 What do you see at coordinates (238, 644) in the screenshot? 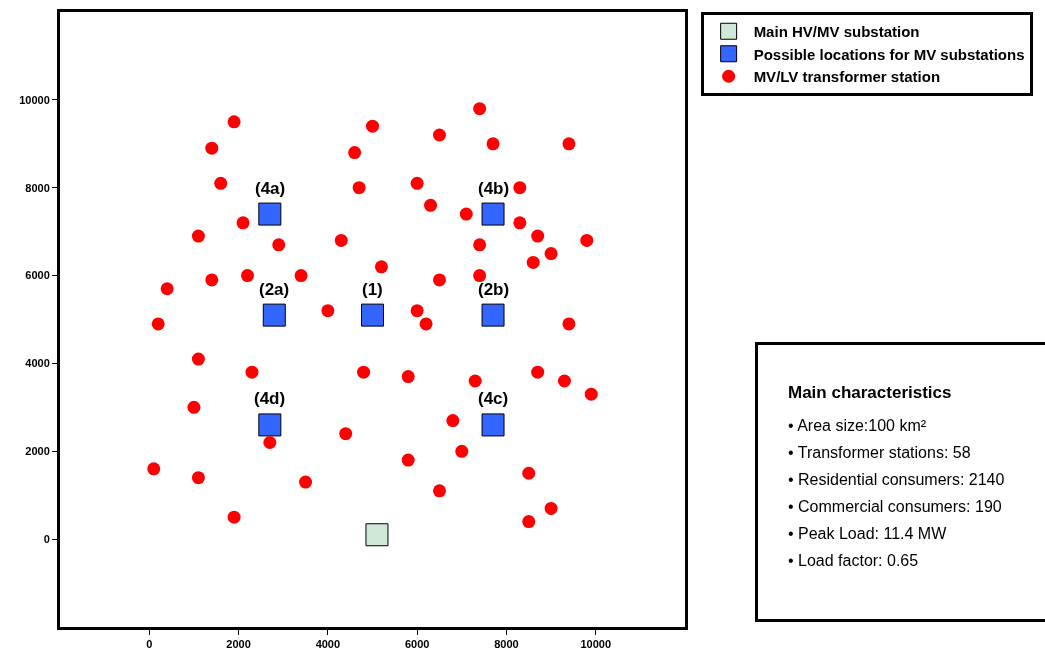
I see `x-tick-label: 2000` at bounding box center [238, 644].